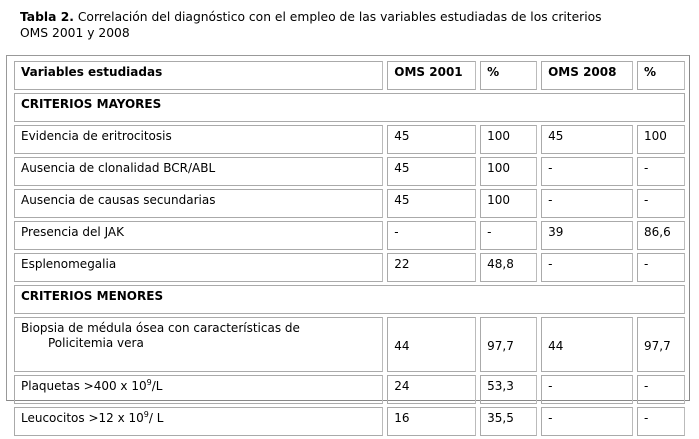 This screenshot has height=439, width=699. I want to click on table-row: Evidencia de eritrocitosis 45 100 45 100, so click(349, 139).